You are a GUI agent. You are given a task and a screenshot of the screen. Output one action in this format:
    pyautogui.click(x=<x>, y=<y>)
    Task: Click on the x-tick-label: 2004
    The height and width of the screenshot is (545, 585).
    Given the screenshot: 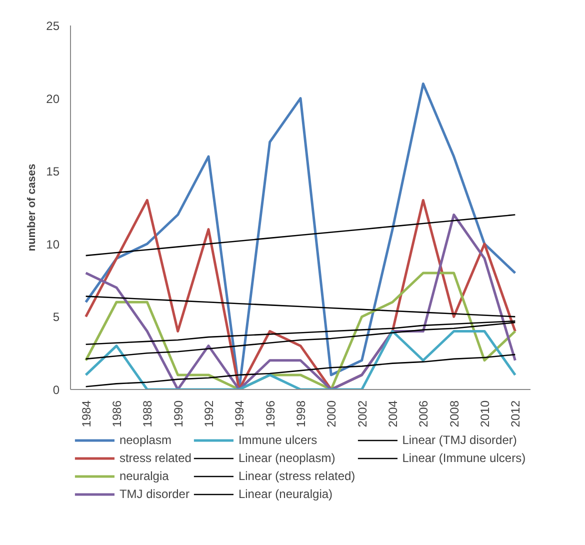 What is the action you would take?
    pyautogui.click(x=393, y=414)
    